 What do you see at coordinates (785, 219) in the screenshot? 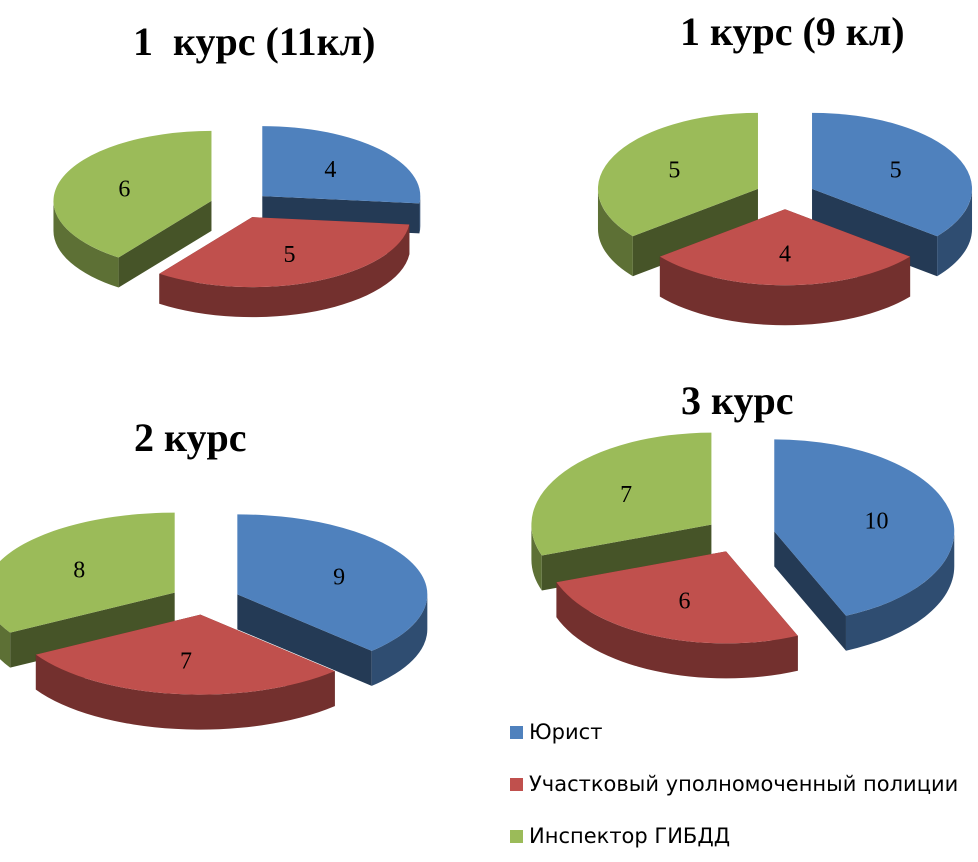
I see `pie-chart-1: 5 5 4` at bounding box center [785, 219].